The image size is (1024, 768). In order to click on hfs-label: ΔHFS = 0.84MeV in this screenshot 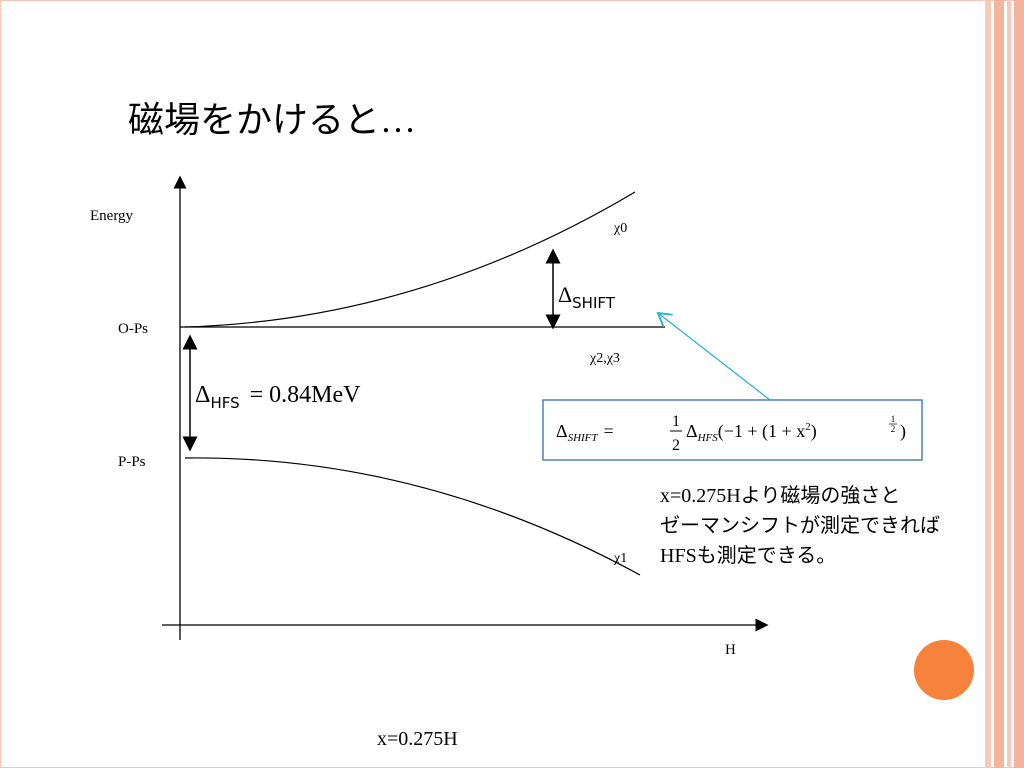, I will do `click(278, 397)`.